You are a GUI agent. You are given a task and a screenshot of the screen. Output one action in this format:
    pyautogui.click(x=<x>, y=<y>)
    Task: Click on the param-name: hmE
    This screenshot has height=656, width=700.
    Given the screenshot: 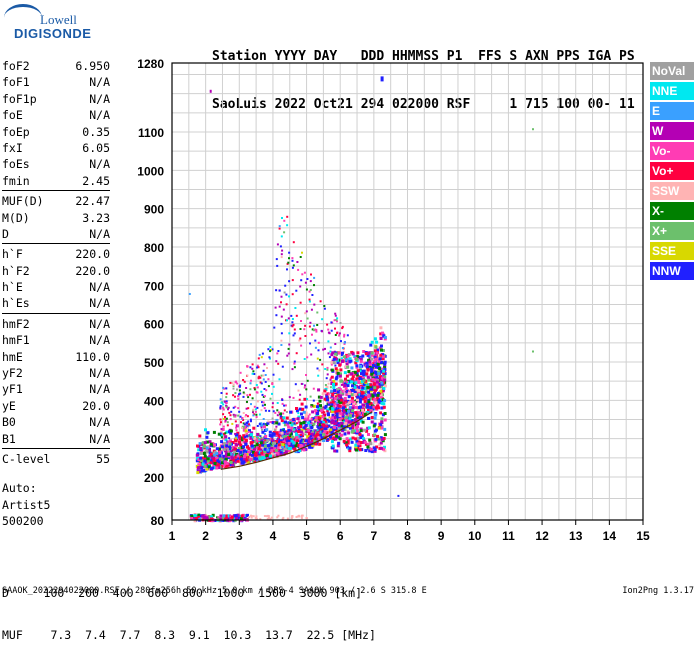 What is the action you would take?
    pyautogui.click(x=12, y=356)
    